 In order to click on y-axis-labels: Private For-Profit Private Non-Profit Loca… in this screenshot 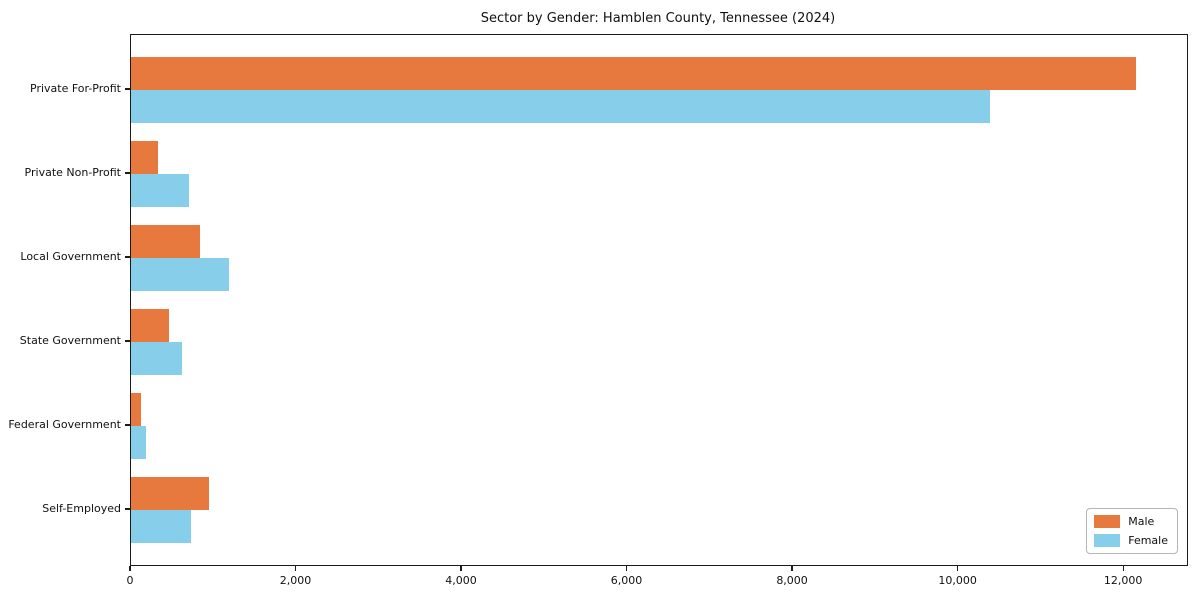, I will do `click(60, 299)`.